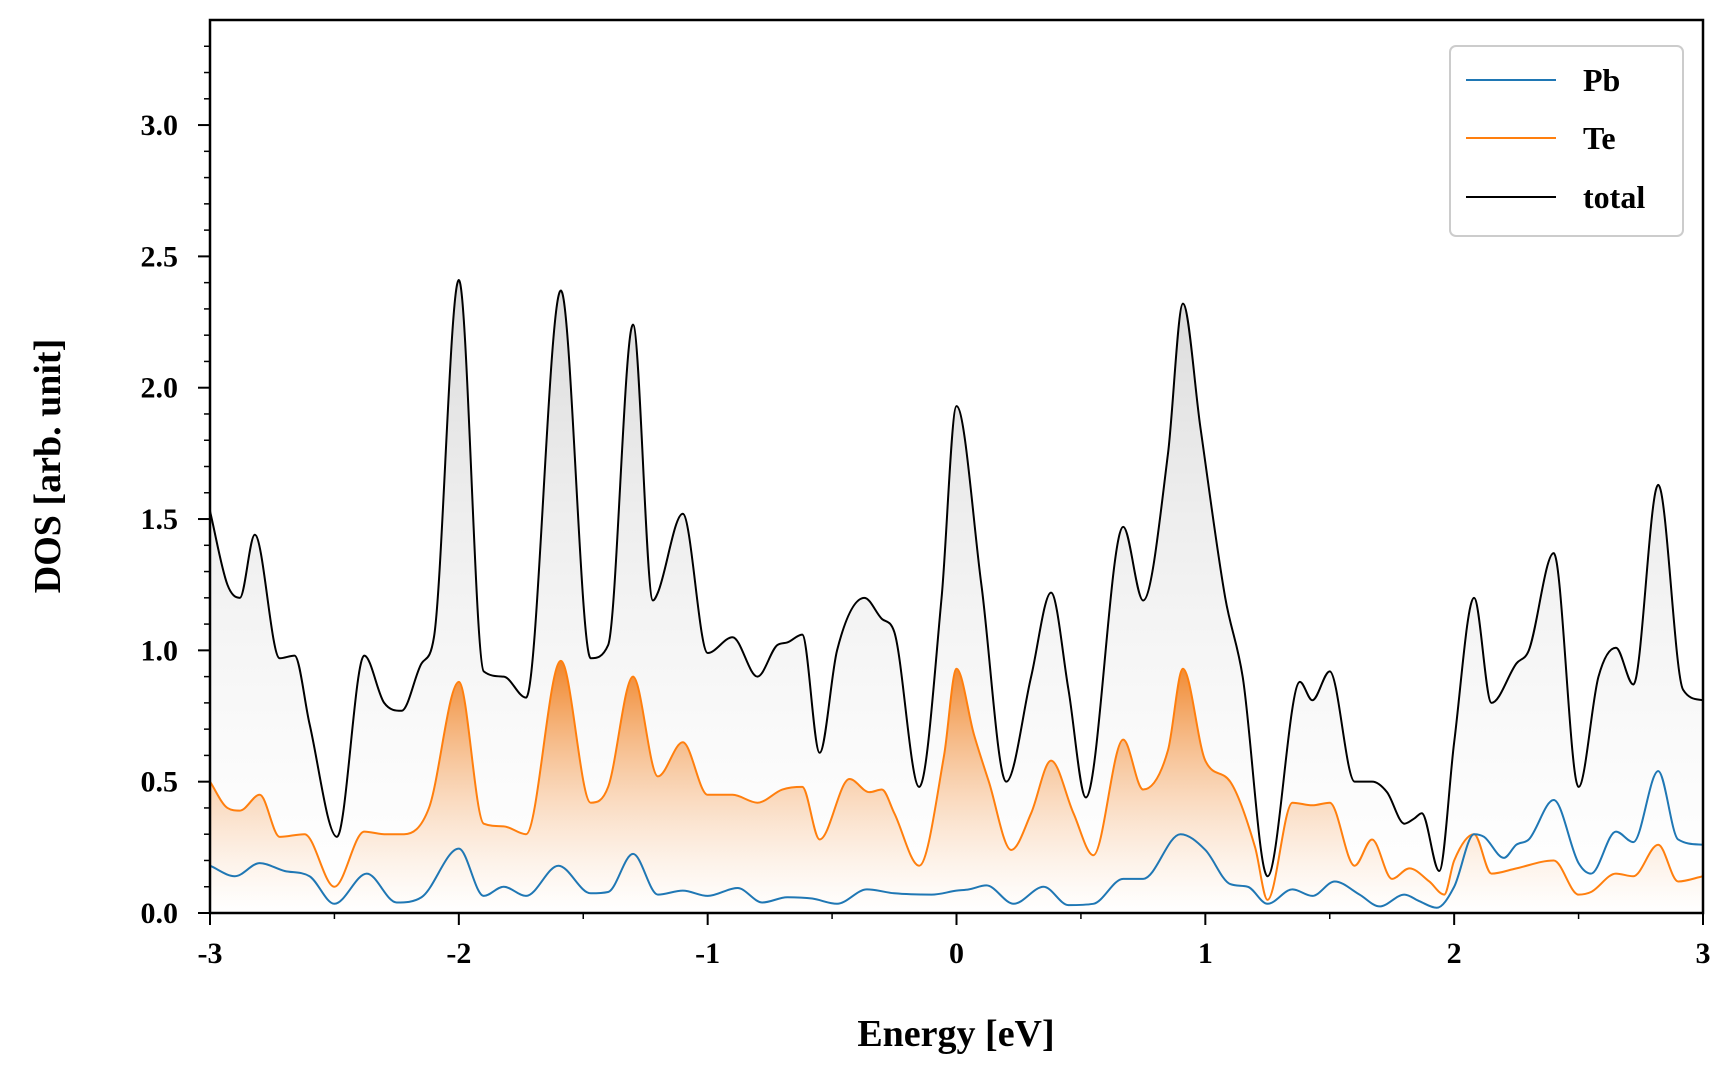 Image resolution: width=1728 pixels, height=1080 pixels. What do you see at coordinates (175, 487) in the screenshot?
I see `y-axis: 0.0 0.5 1.0 1.5 2.0 2.5 3.0` at bounding box center [175, 487].